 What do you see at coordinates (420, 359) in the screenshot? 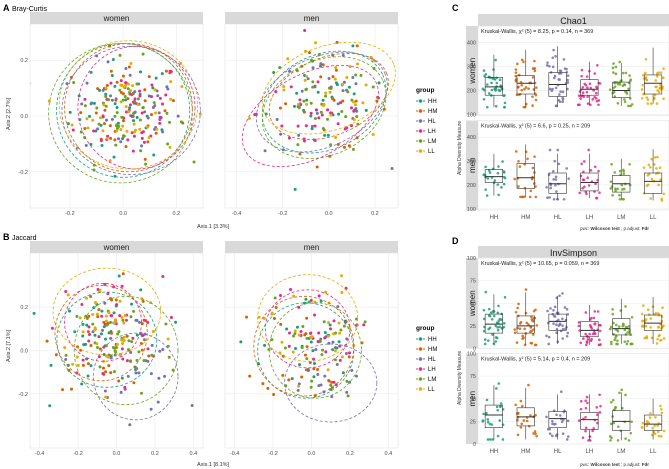
I see `legend-key-dot-HL` at bounding box center [420, 359].